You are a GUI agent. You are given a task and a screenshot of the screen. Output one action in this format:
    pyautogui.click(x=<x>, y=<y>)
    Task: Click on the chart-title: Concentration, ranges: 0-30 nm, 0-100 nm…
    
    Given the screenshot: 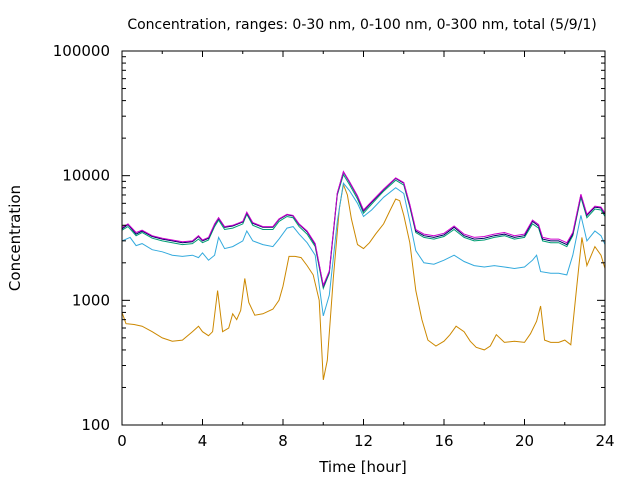 What is the action you would take?
    pyautogui.click(x=361, y=25)
    